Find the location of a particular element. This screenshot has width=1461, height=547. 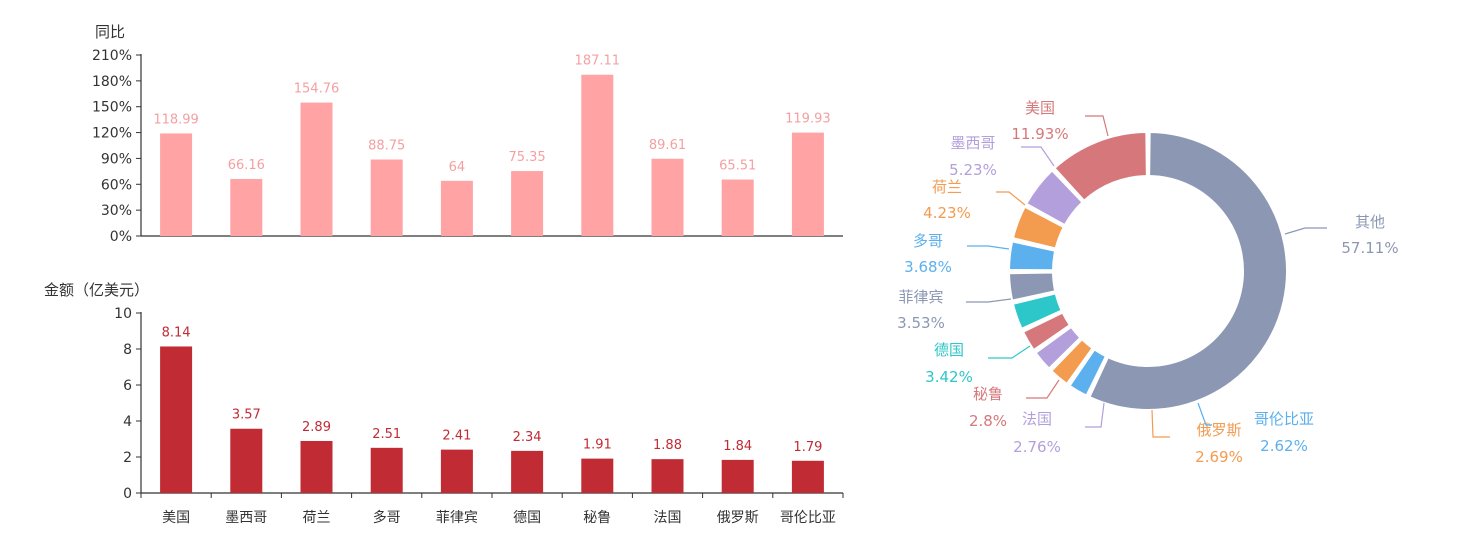

slice-percent-label: 57.11% is located at coordinates (1369, 248).